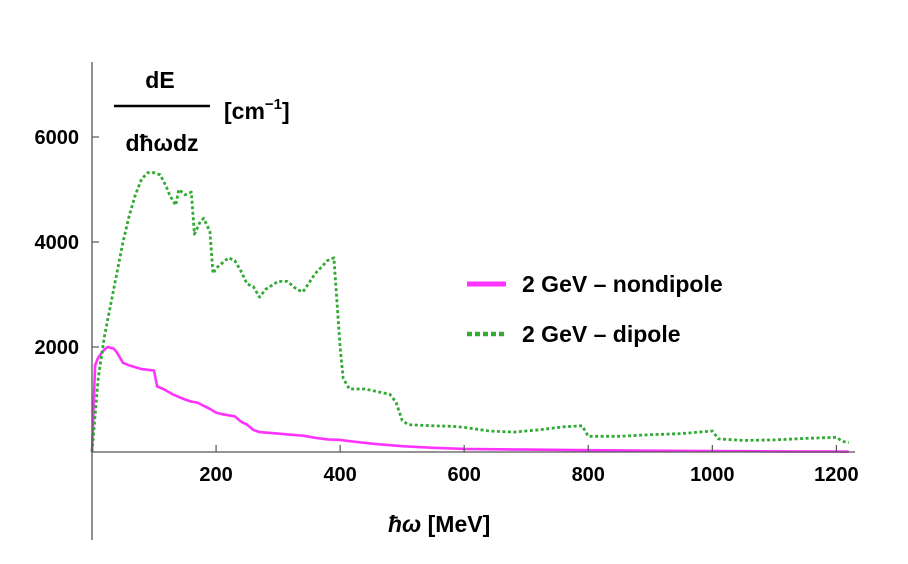  What do you see at coordinates (595, 309) in the screenshot?
I see `legend: 2 GeV – nondipole 2 GeV – dipole` at bounding box center [595, 309].